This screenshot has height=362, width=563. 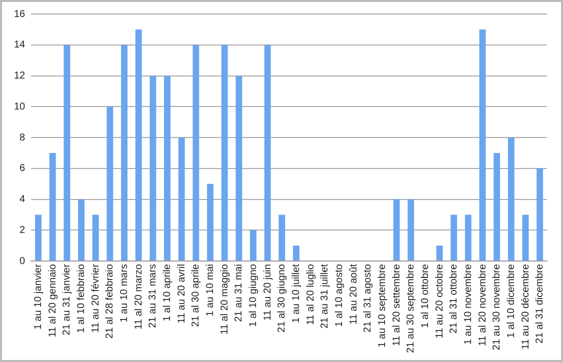 What do you see at coordinates (124, 293) in the screenshot?
I see `x-tick-label: 1 au 10 mars` at bounding box center [124, 293].